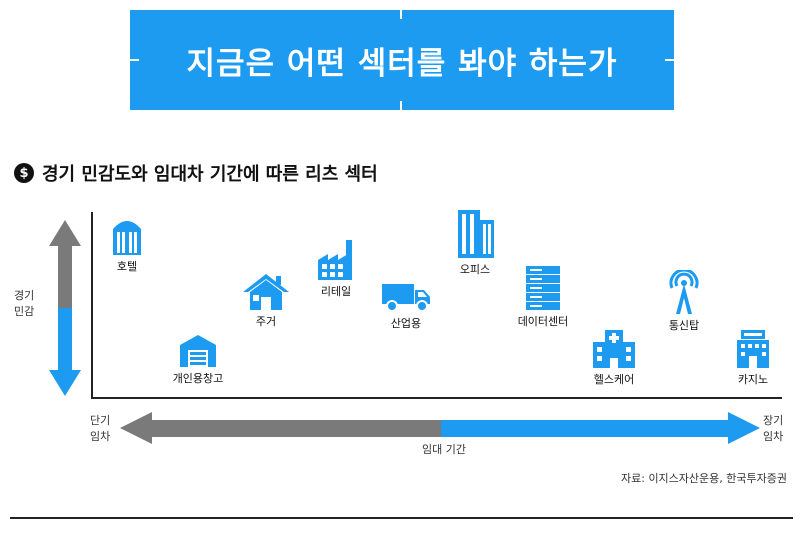  What do you see at coordinates (401, 14) in the screenshot?
I see `banner-tick-top` at bounding box center [401, 14].